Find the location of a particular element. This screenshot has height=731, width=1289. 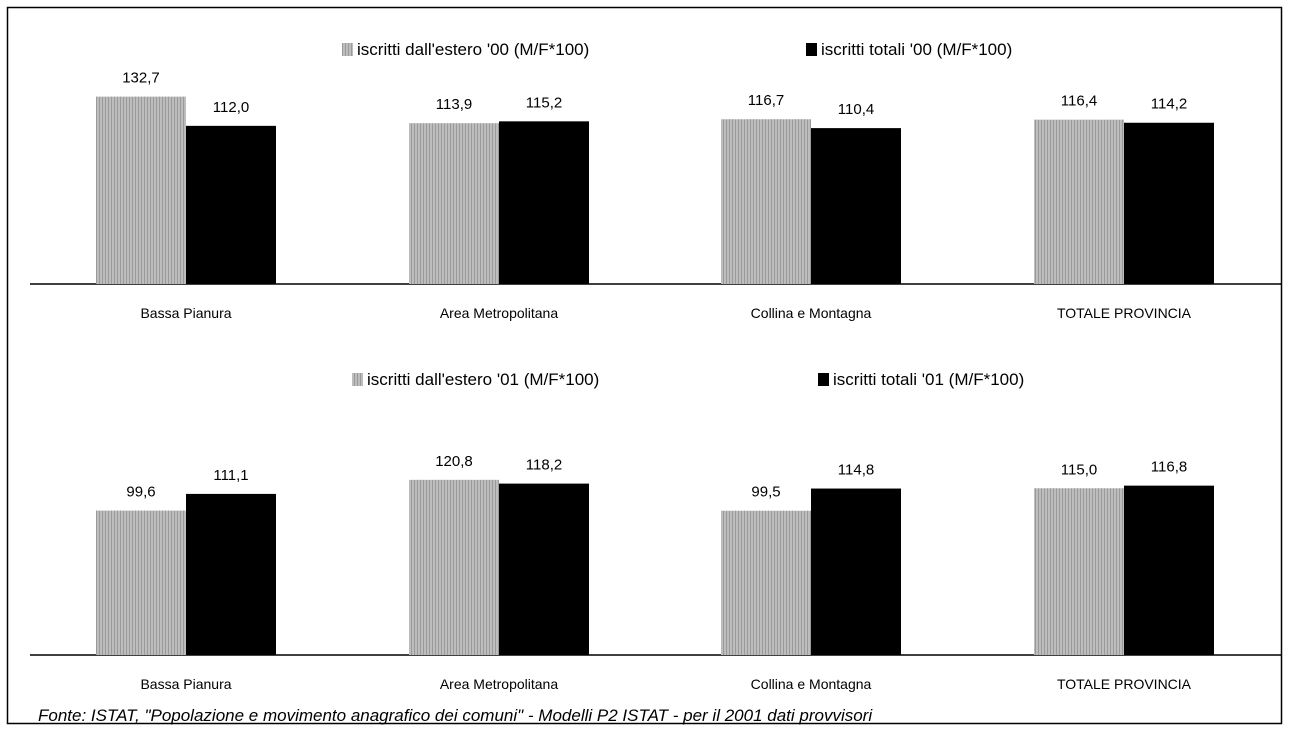

legend-label: iscritti totali '01 (M/F*100) is located at coordinates (928, 379).